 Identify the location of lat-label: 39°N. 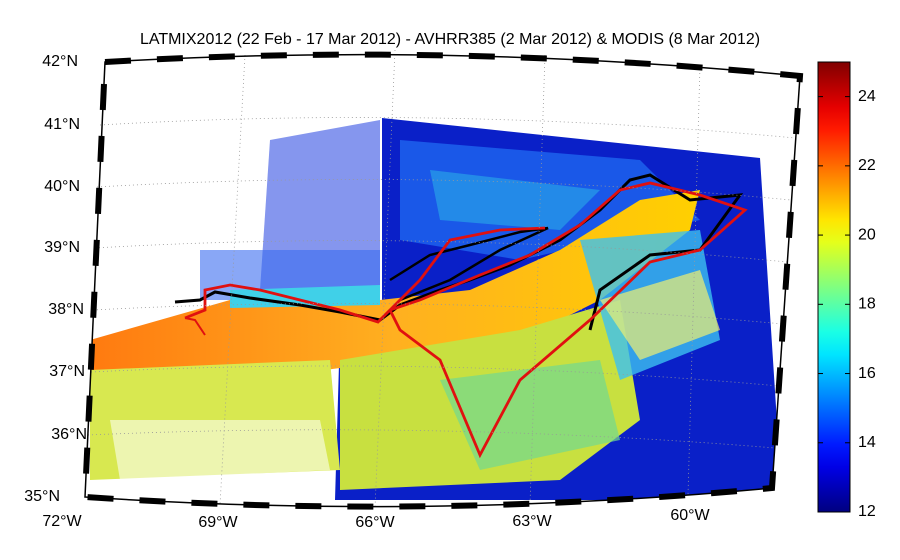
(62, 247).